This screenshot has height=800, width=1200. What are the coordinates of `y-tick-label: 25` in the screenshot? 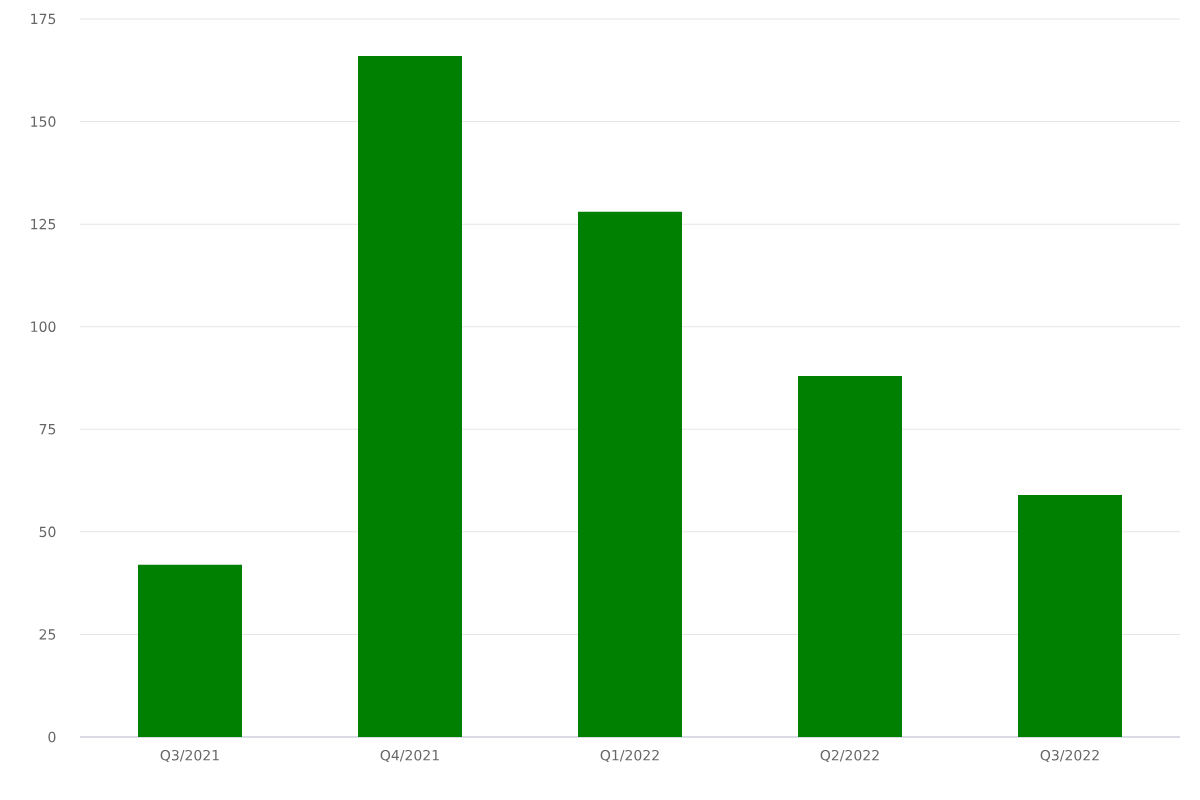 It's located at (47, 634).